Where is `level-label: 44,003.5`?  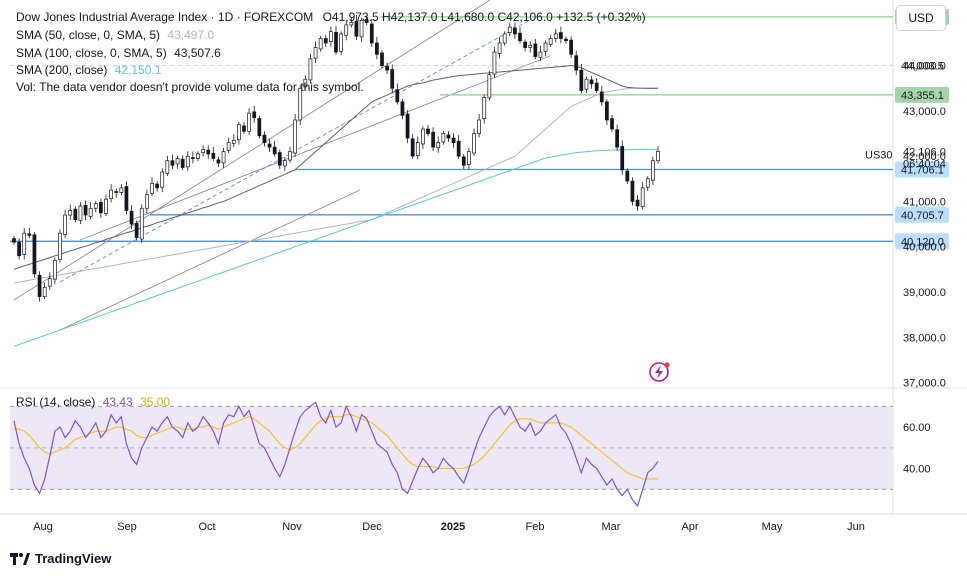 level-label: 44,003.5 is located at coordinates (922, 66).